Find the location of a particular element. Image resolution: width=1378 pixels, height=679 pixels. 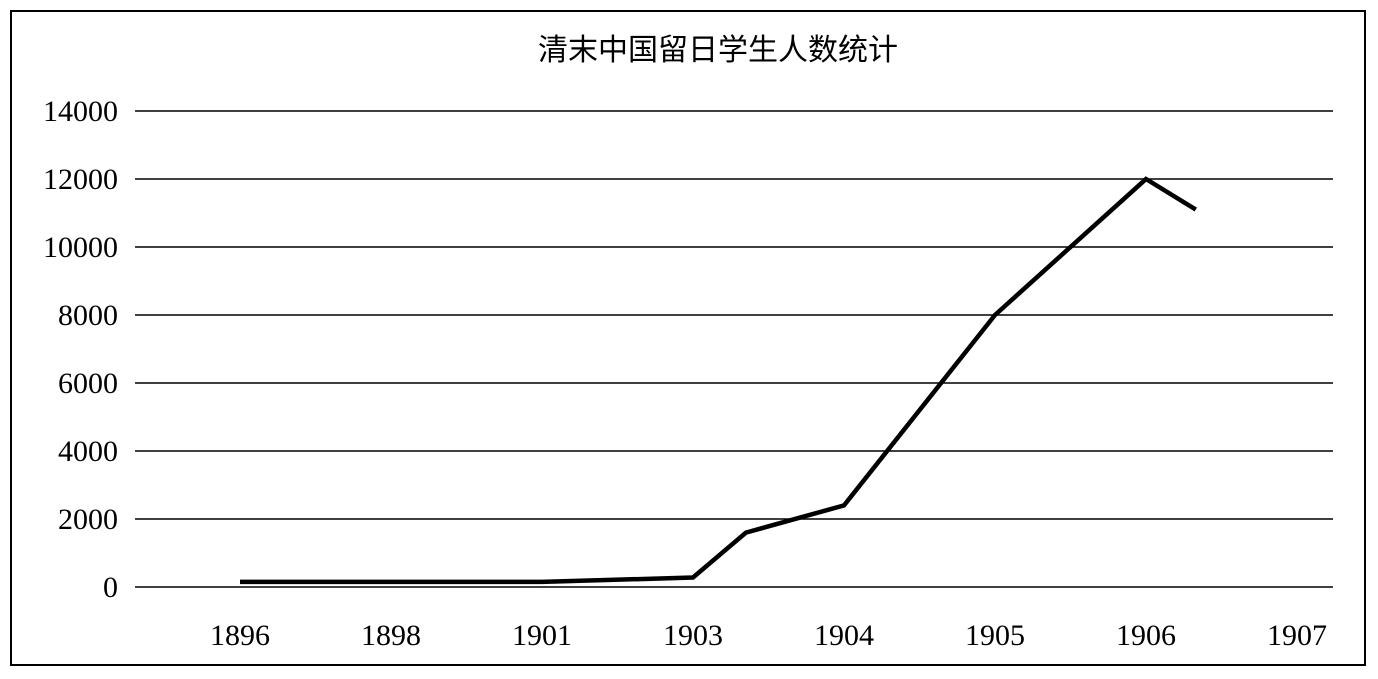

x-axis-ticks: 1896 1898 1901 1903 1904 1905 1906 1907 is located at coordinates (768, 635).